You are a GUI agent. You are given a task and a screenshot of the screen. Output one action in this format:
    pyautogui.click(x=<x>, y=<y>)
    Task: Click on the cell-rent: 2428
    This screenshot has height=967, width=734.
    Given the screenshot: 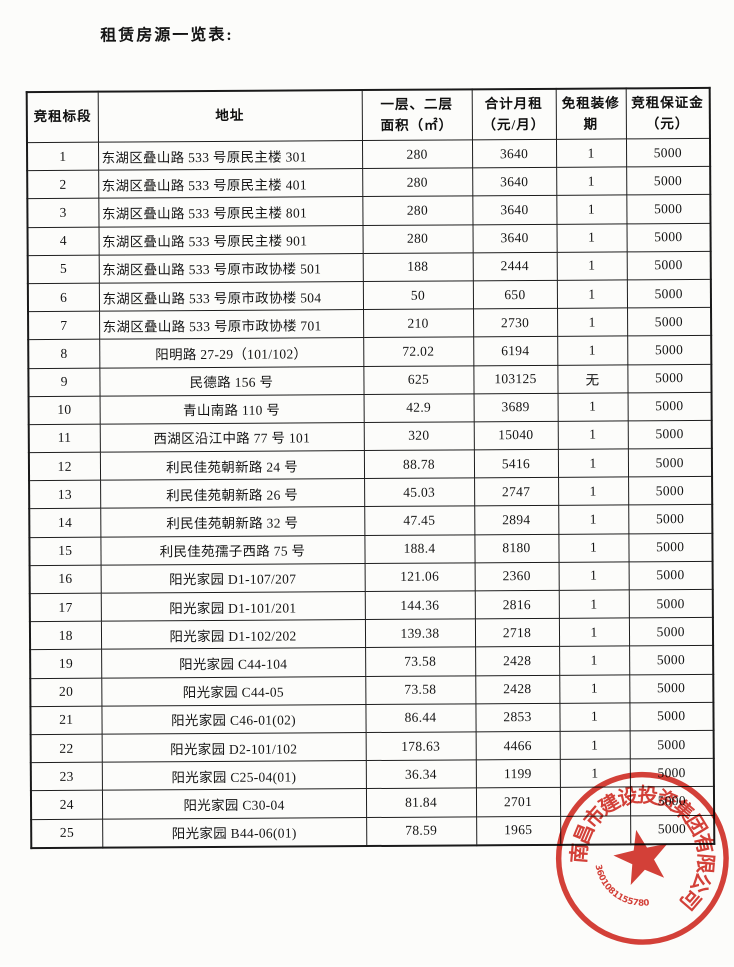 What is the action you would take?
    pyautogui.click(x=517, y=689)
    